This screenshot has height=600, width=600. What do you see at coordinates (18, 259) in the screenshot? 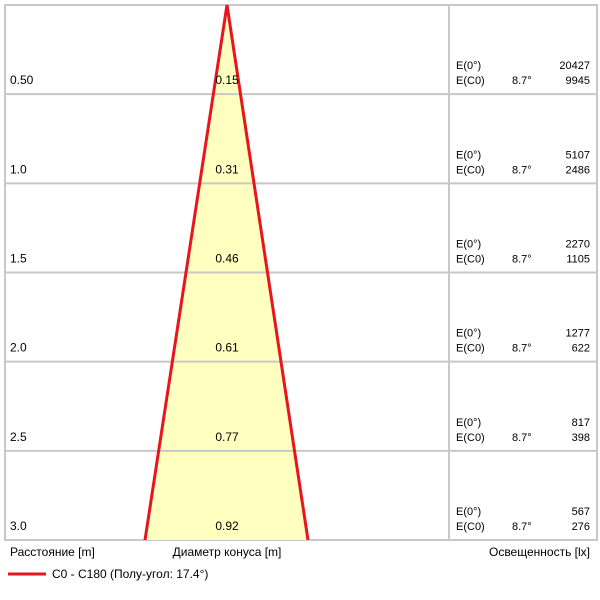
I see `distance: 1.5` at bounding box center [18, 259].